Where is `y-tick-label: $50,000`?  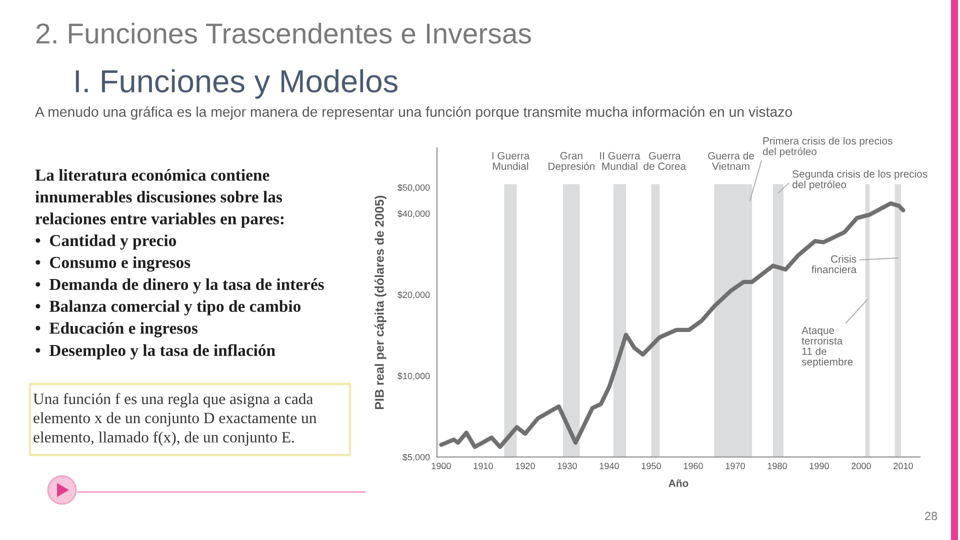 y-tick-label: $50,000 is located at coordinates (414, 188).